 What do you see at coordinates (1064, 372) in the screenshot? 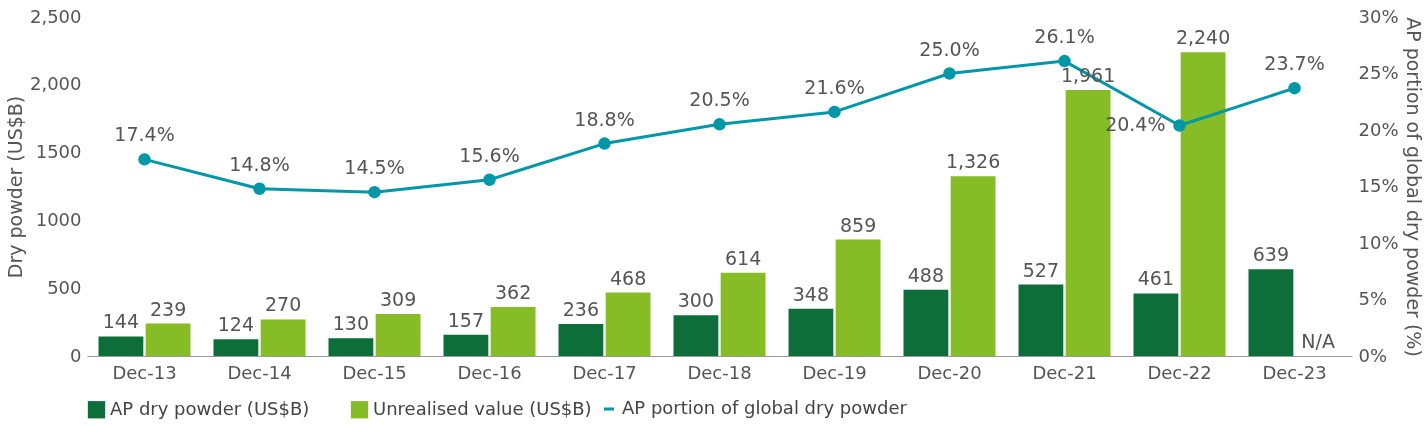
I see `x-tick-label: Dec-21` at bounding box center [1064, 372].